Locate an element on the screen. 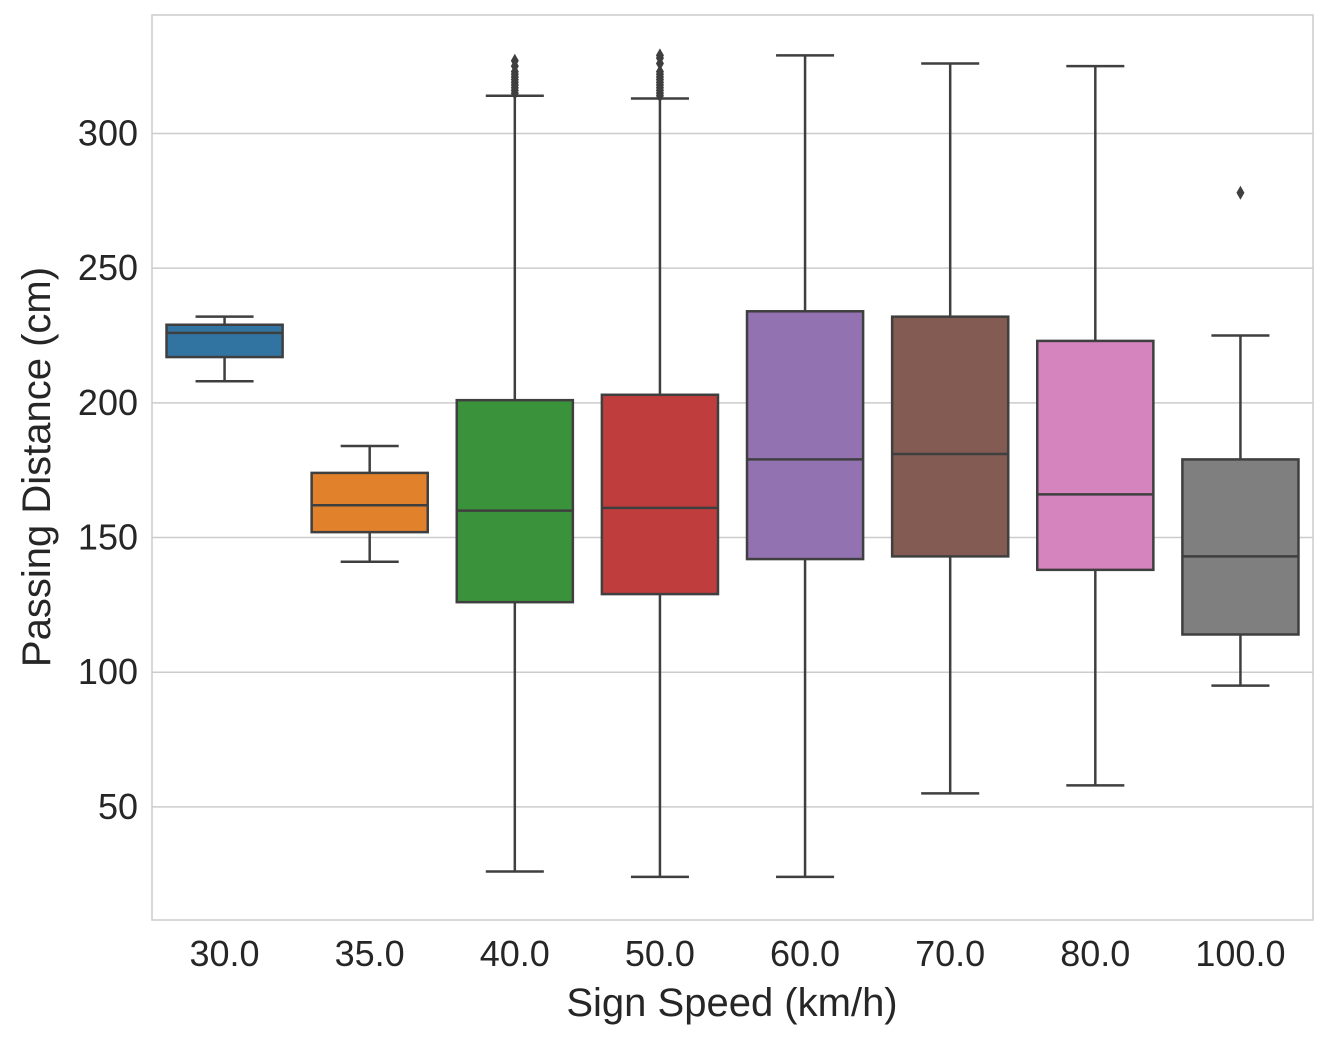 The image size is (1329, 1041). x-axis-label: Sign Speed (km/h) is located at coordinates (731, 1003).